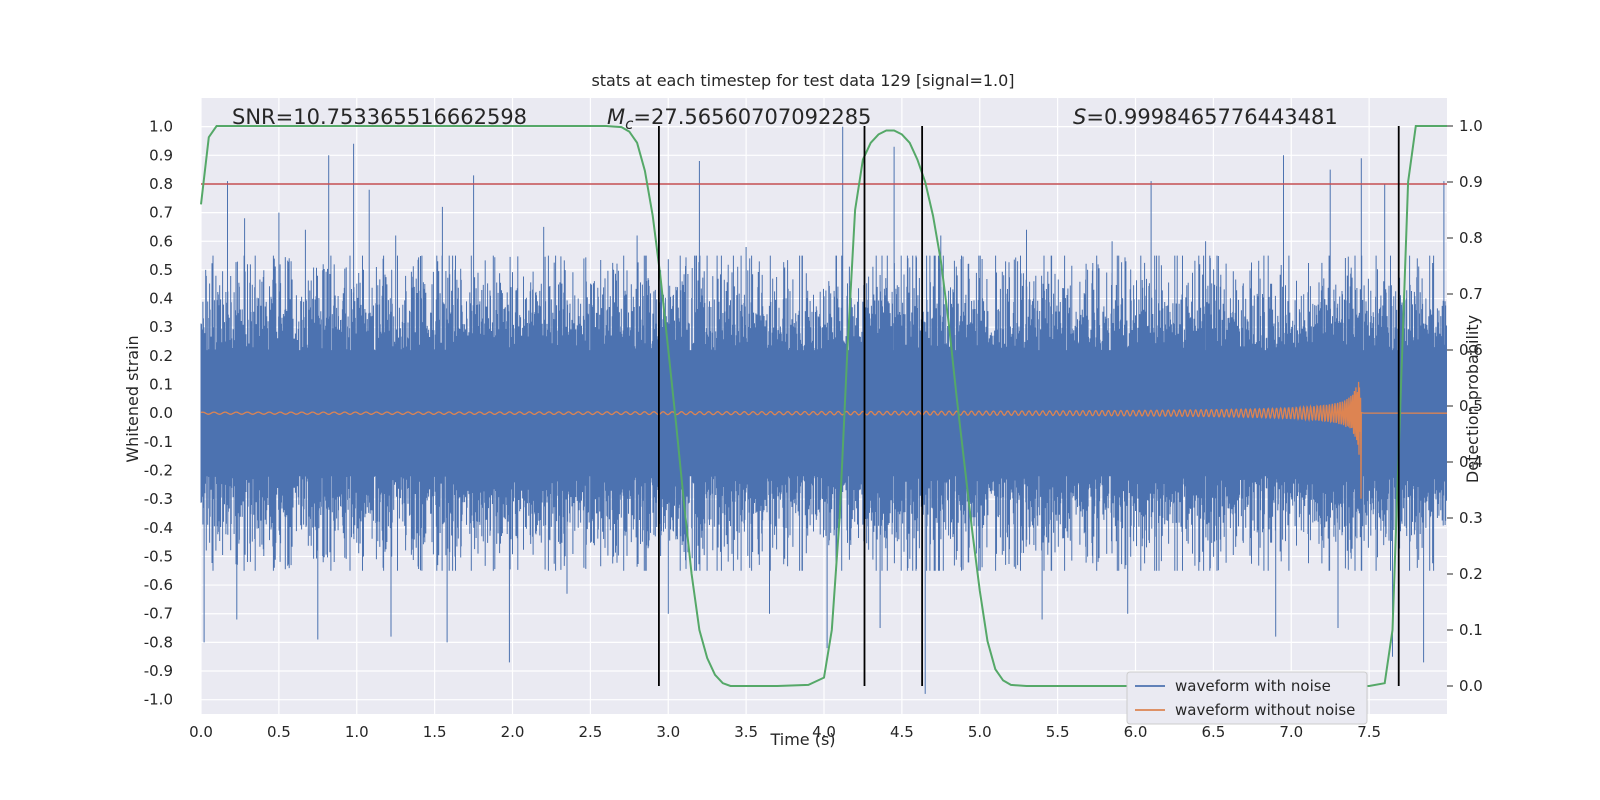 Image resolution: width=1600 pixels, height=800 pixels. What do you see at coordinates (1471, 182) in the screenshot?
I see `y-right-tick-label: 0.9` at bounding box center [1471, 182].